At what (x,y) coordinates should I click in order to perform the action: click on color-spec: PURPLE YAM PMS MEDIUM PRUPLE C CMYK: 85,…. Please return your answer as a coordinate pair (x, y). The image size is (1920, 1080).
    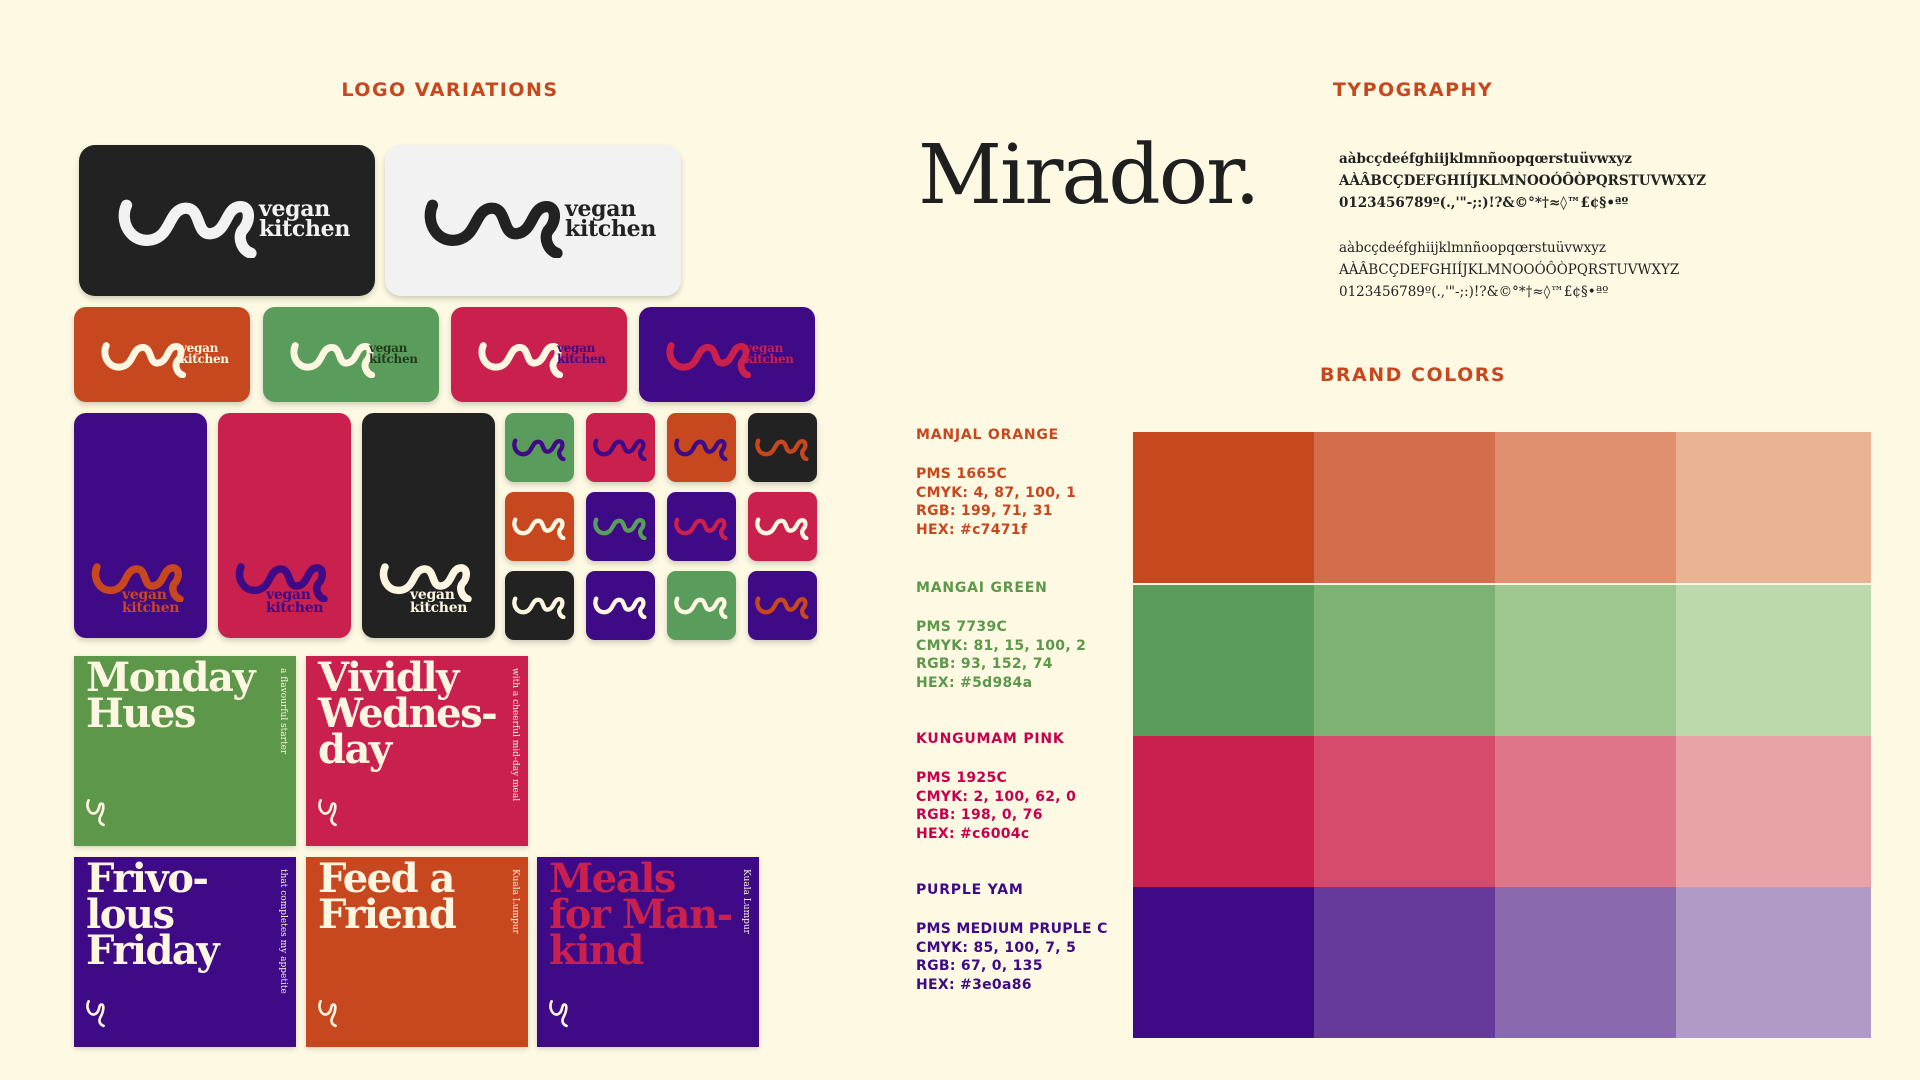
    Looking at the image, I should click on (1012, 938).